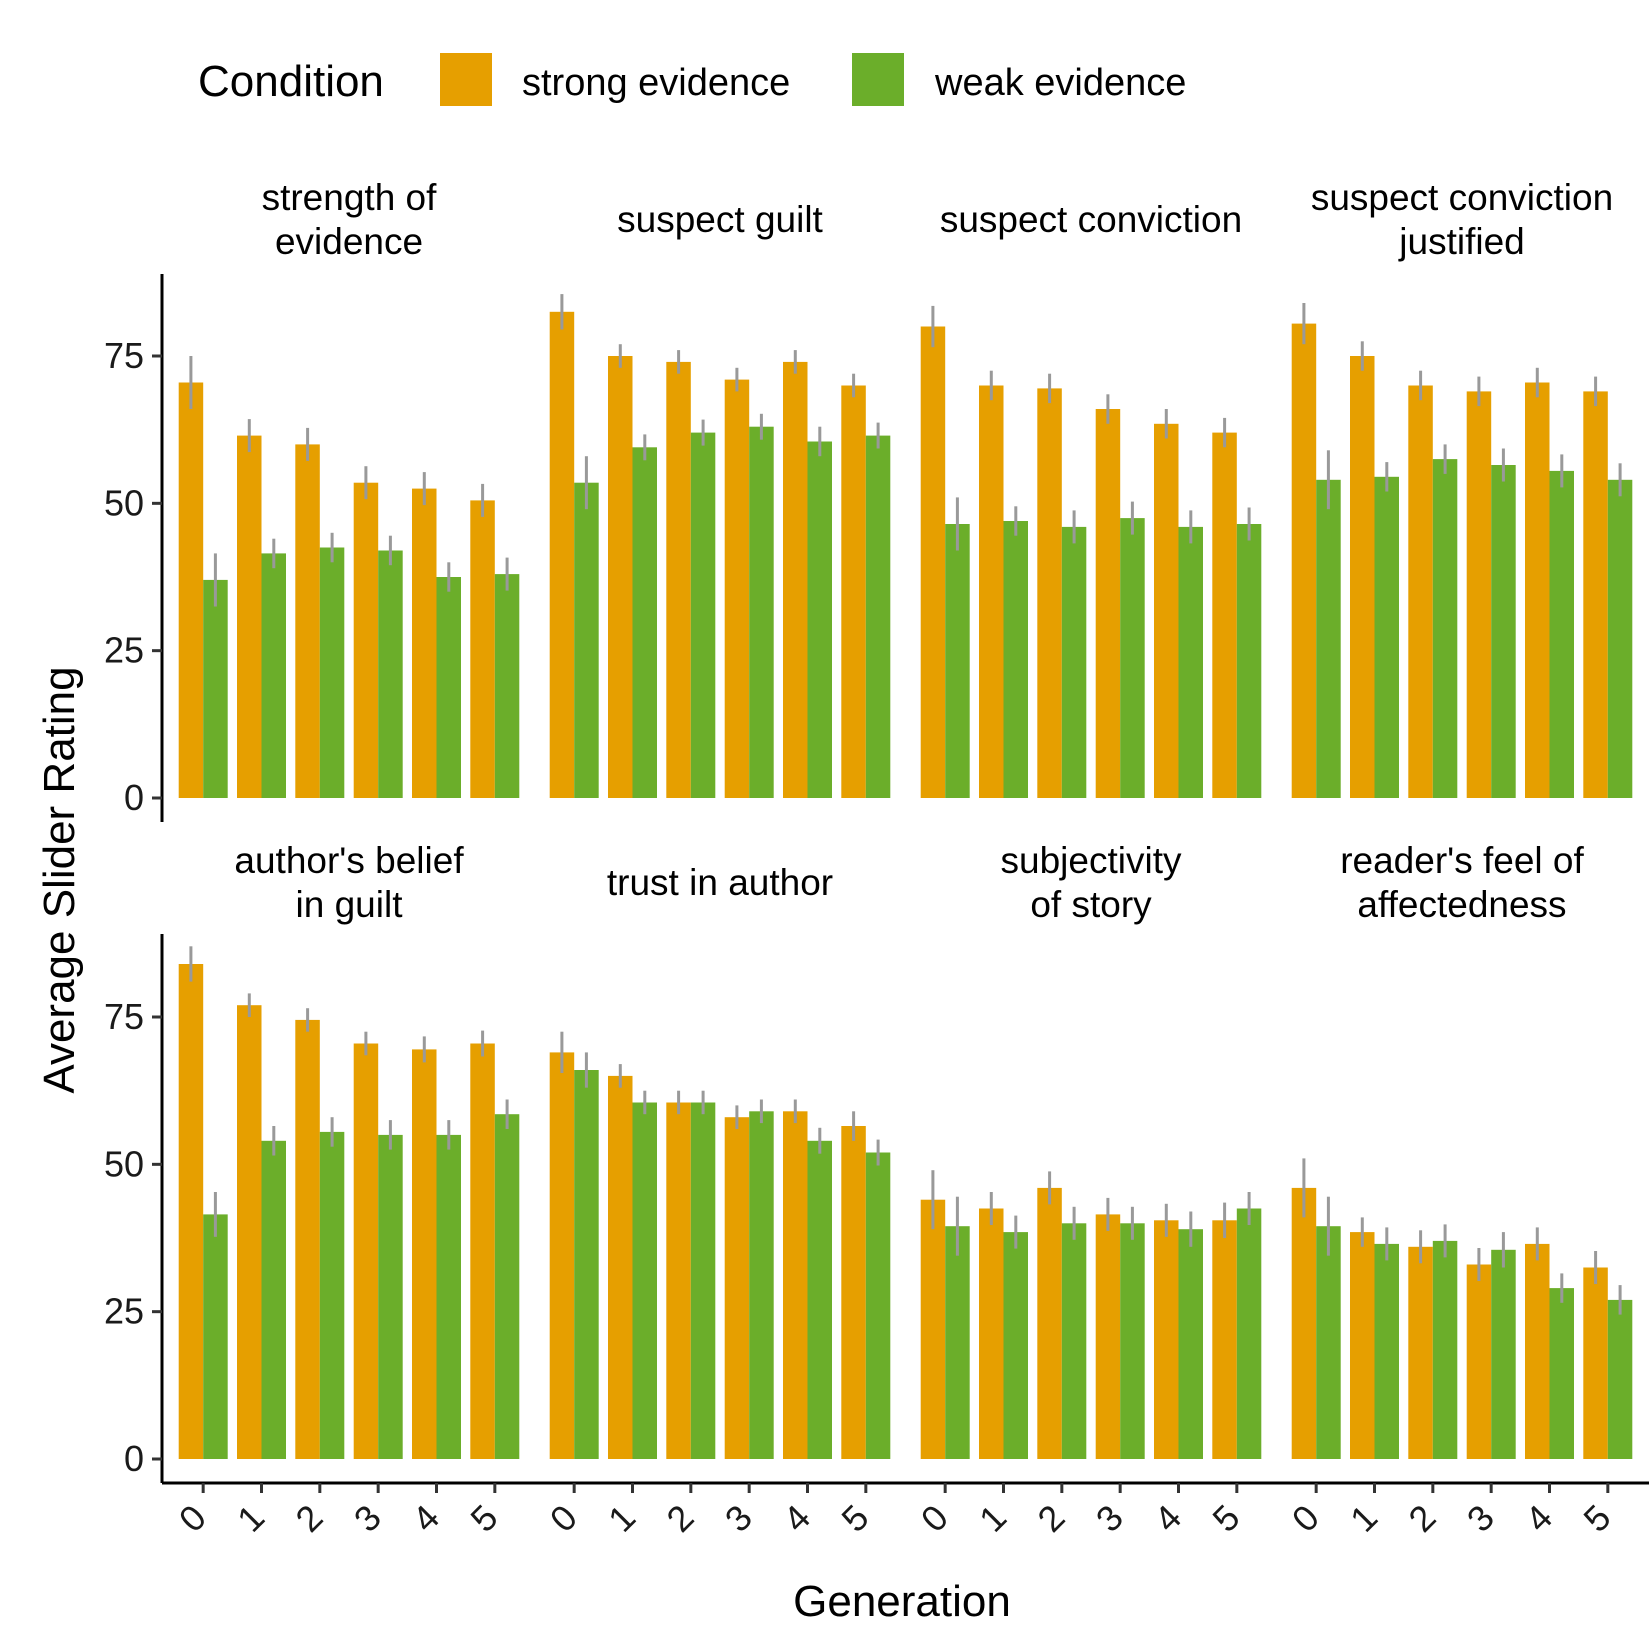 The height and width of the screenshot is (1650, 1650). Describe the element at coordinates (466, 79) in the screenshot. I see `legend-swatch-strong-evidence` at that location.